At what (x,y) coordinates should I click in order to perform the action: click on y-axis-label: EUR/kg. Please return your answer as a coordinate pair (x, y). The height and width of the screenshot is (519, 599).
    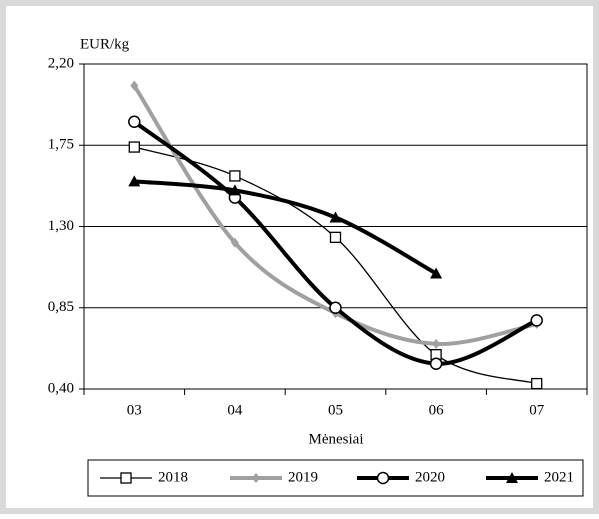
    Looking at the image, I should click on (105, 44).